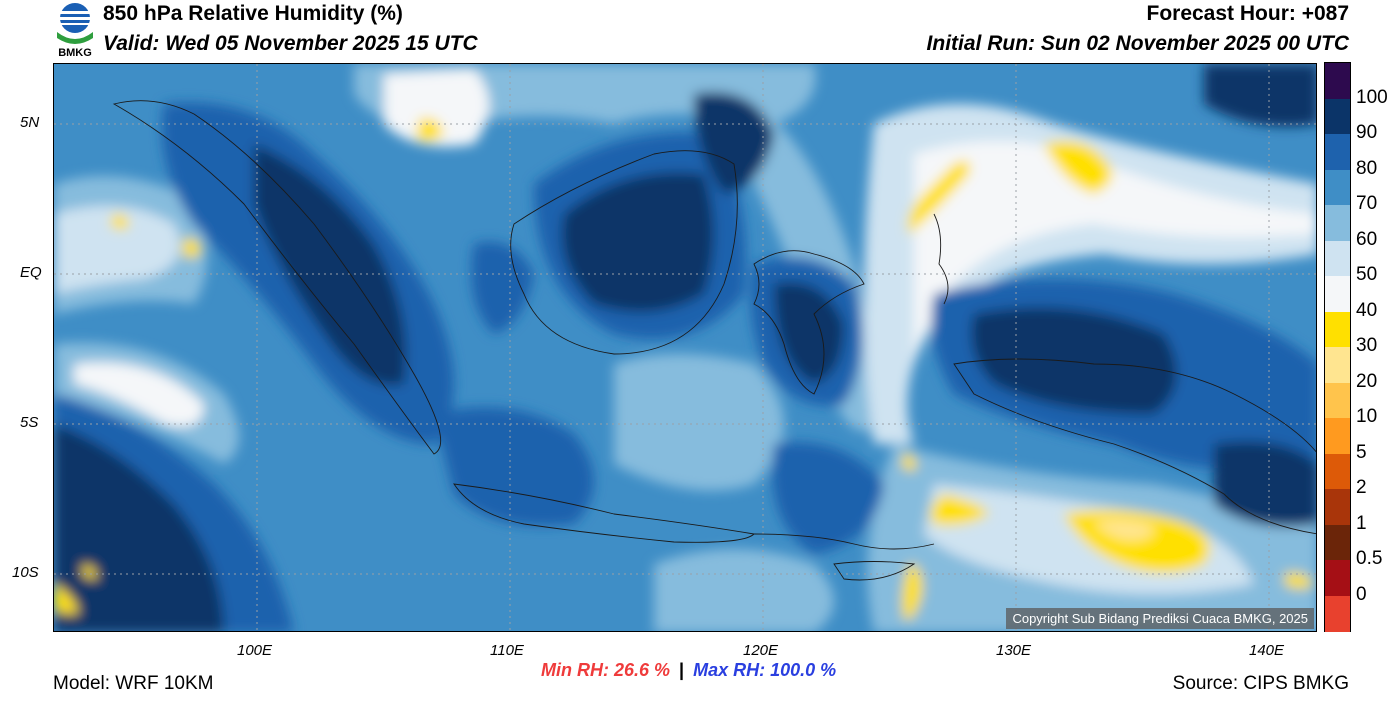 The image size is (1400, 709). Describe the element at coordinates (761, 650) in the screenshot. I see `lon-label-120e: 120E` at that location.